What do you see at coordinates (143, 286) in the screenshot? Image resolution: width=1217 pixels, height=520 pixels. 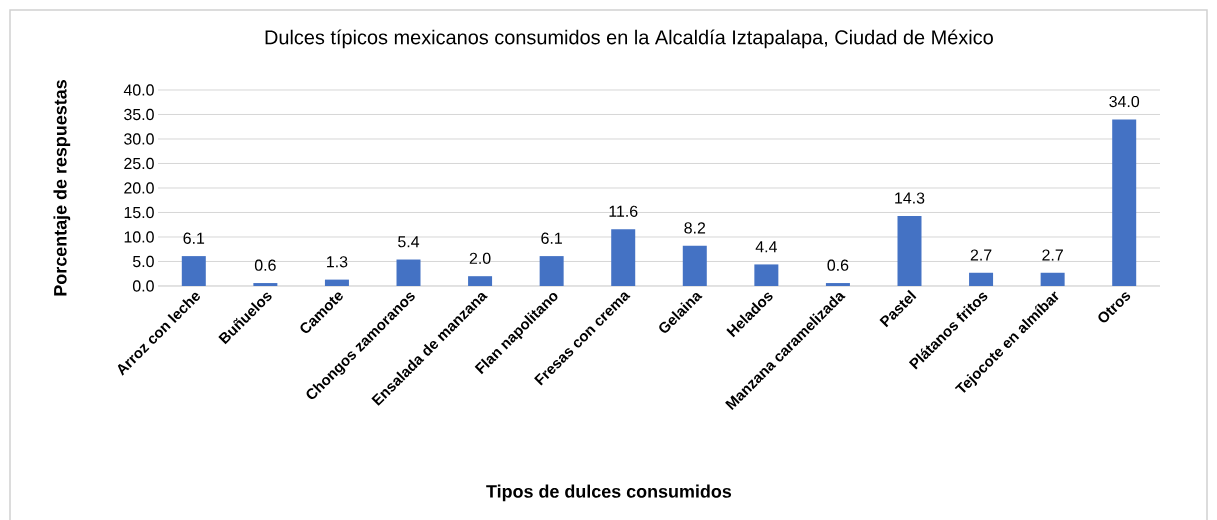 I see `y-tick-label: 0.0` at bounding box center [143, 286].